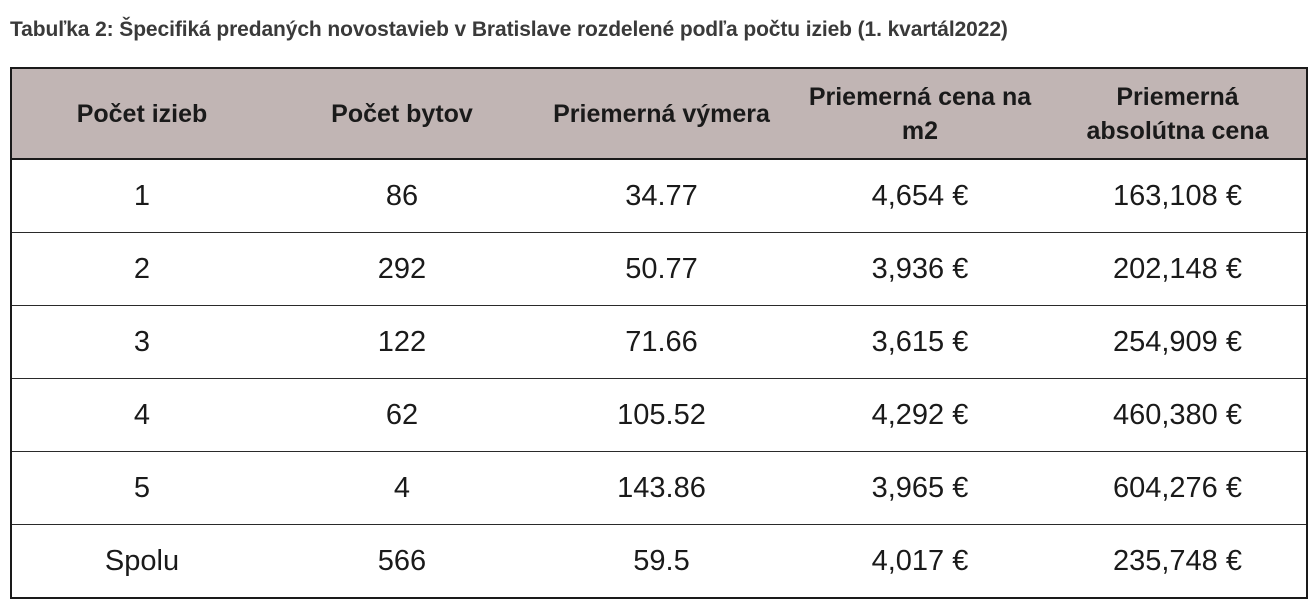 This screenshot has width=1316, height=615. What do you see at coordinates (141, 114) in the screenshot?
I see `column-header-rooms: Počet izieb` at bounding box center [141, 114].